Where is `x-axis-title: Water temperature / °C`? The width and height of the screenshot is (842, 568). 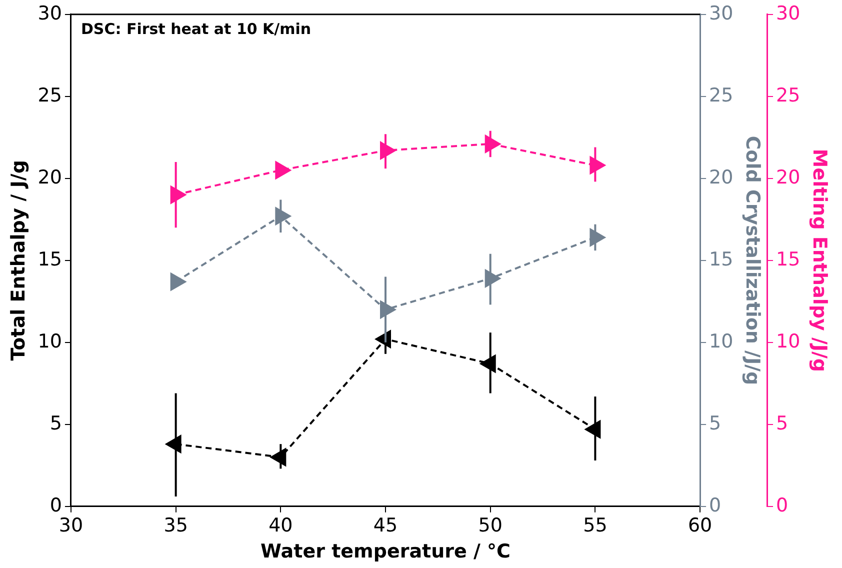
x-axis-title: Water temperature / °C is located at coordinates (385, 551).